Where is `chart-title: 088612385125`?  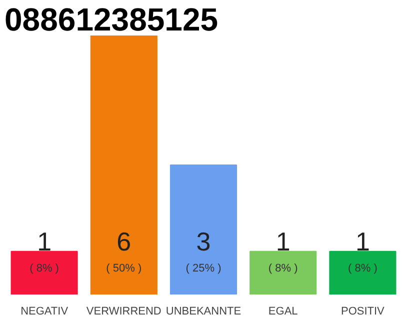
chart-title: 088612385125 is located at coordinates (111, 20).